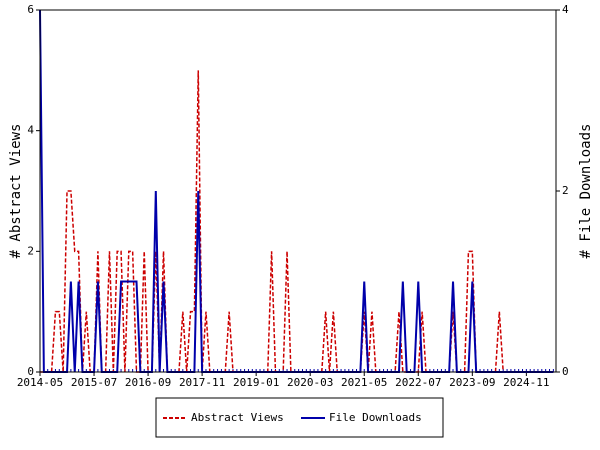  I want to click on y2-axis-title: # File Downloads, so click(586, 191).